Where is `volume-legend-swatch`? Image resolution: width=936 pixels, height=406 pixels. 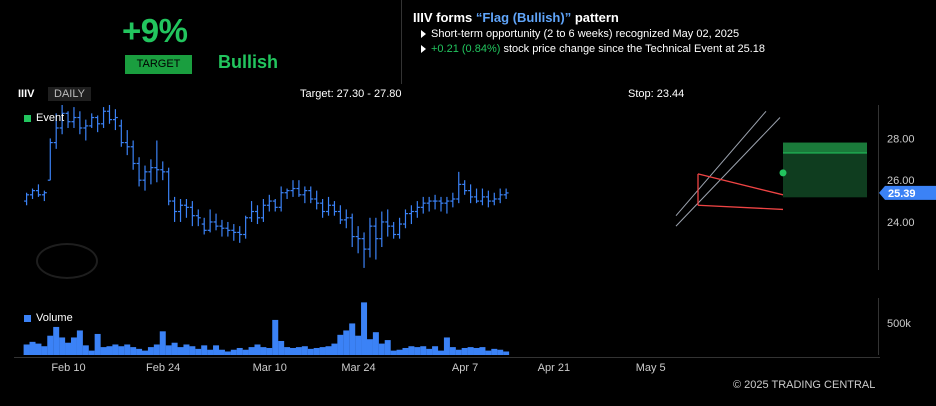
volume-legend-swatch is located at coordinates (27, 318).